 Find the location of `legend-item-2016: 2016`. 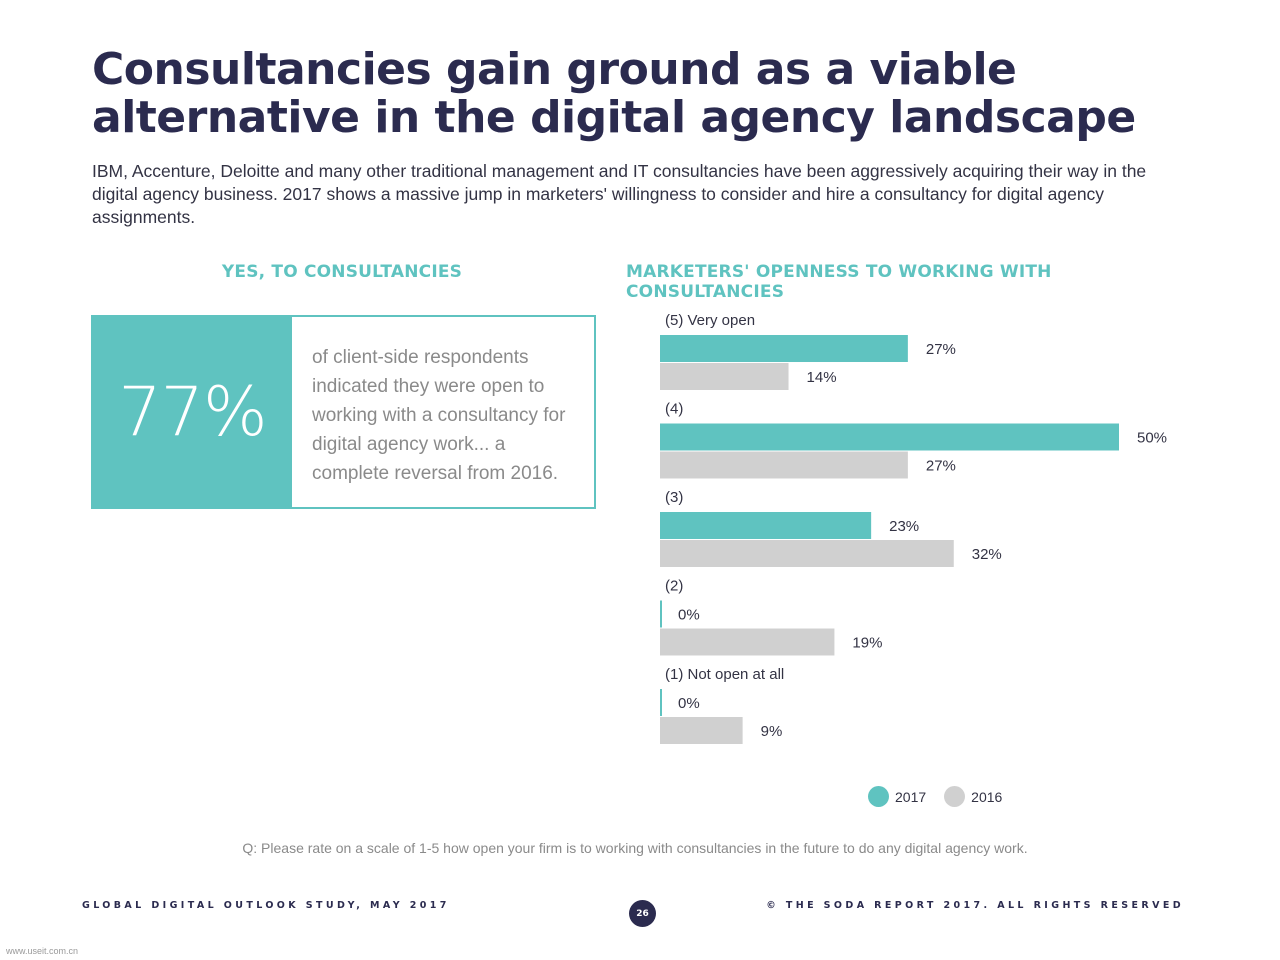

legend-item-2016: 2016 is located at coordinates (973, 796).